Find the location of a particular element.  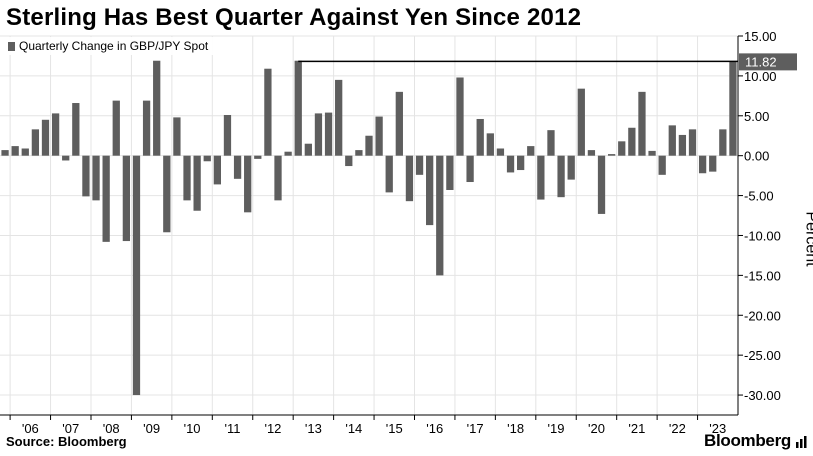

x-tick-label: '13 is located at coordinates (313, 428).